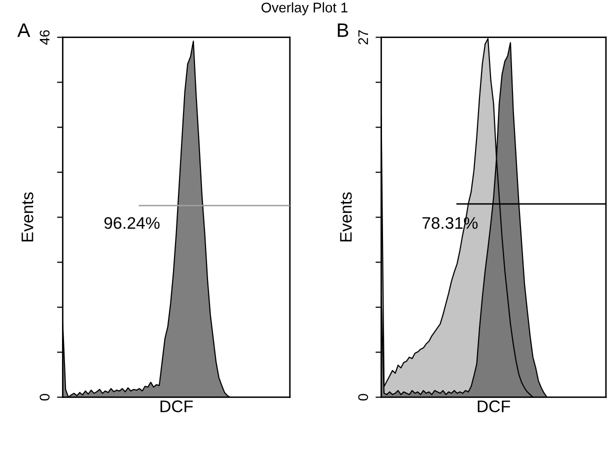 The height and width of the screenshot is (455, 609). What do you see at coordinates (343, 30) in the screenshot?
I see `text: B` at bounding box center [343, 30].